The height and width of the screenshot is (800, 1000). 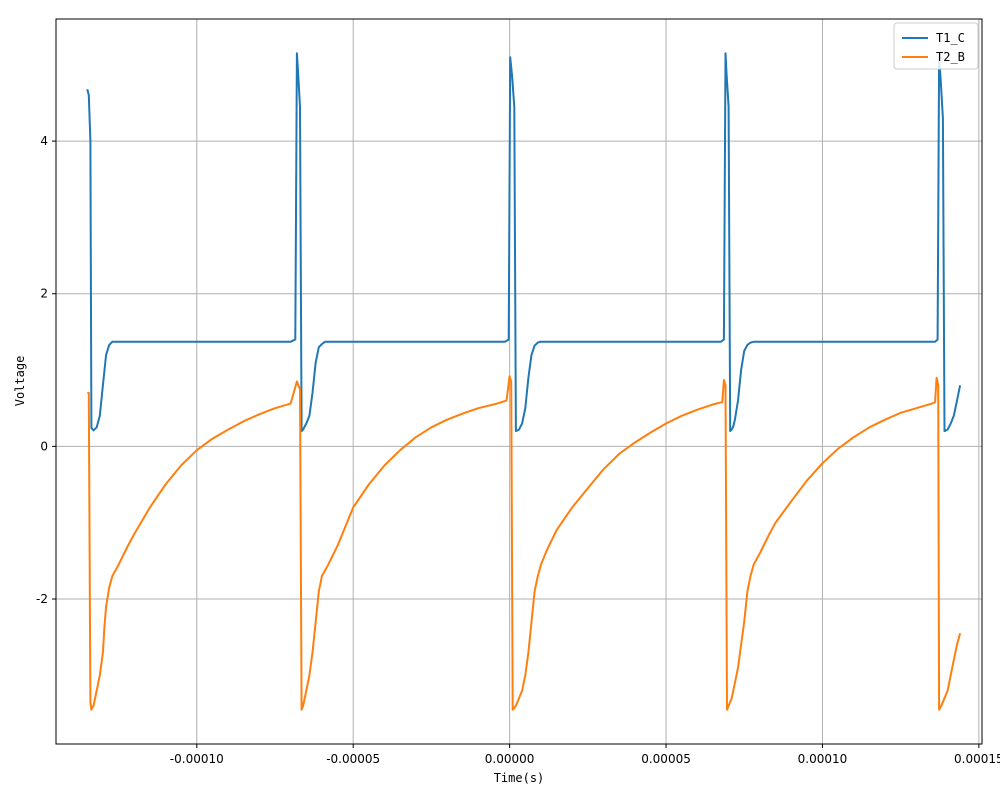 I want to click on y-tick-label: -2, so click(x=42, y=599).